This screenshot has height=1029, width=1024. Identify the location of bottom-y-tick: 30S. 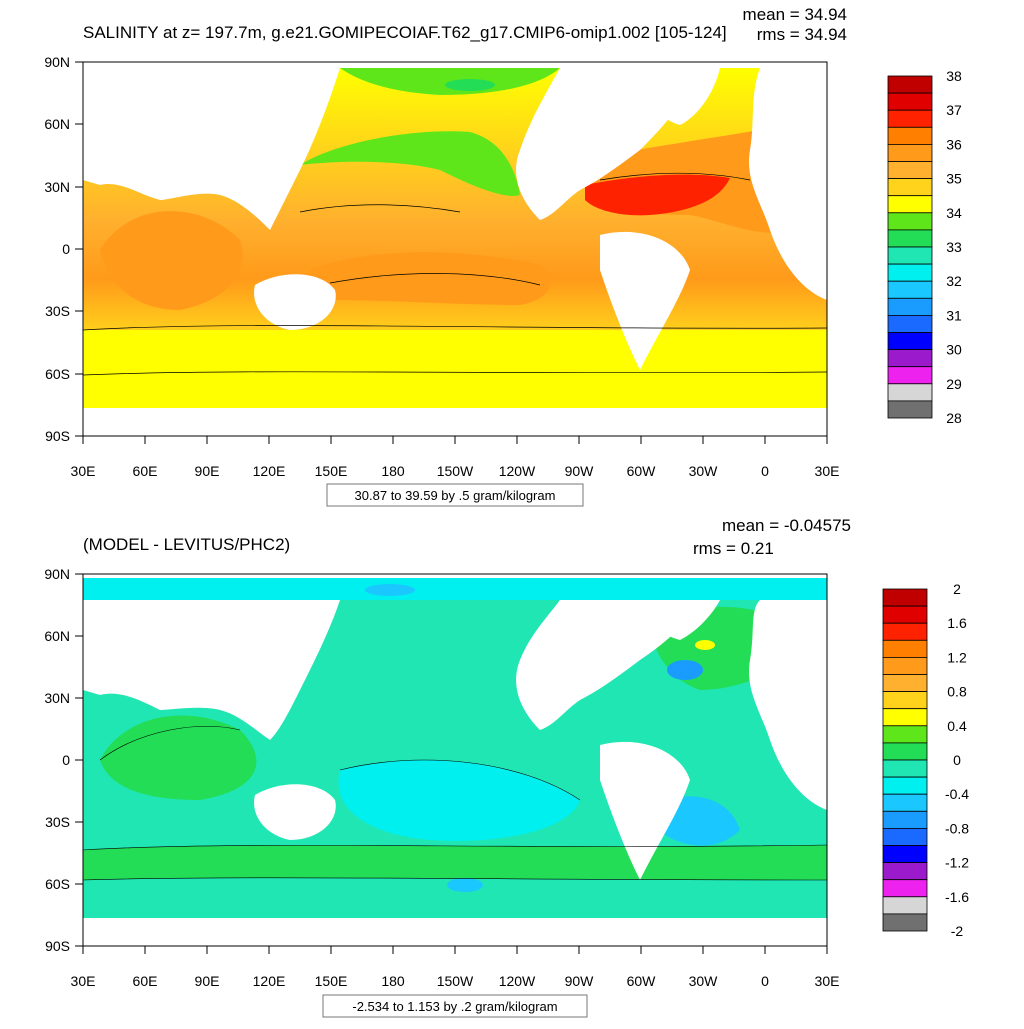
(57, 822).